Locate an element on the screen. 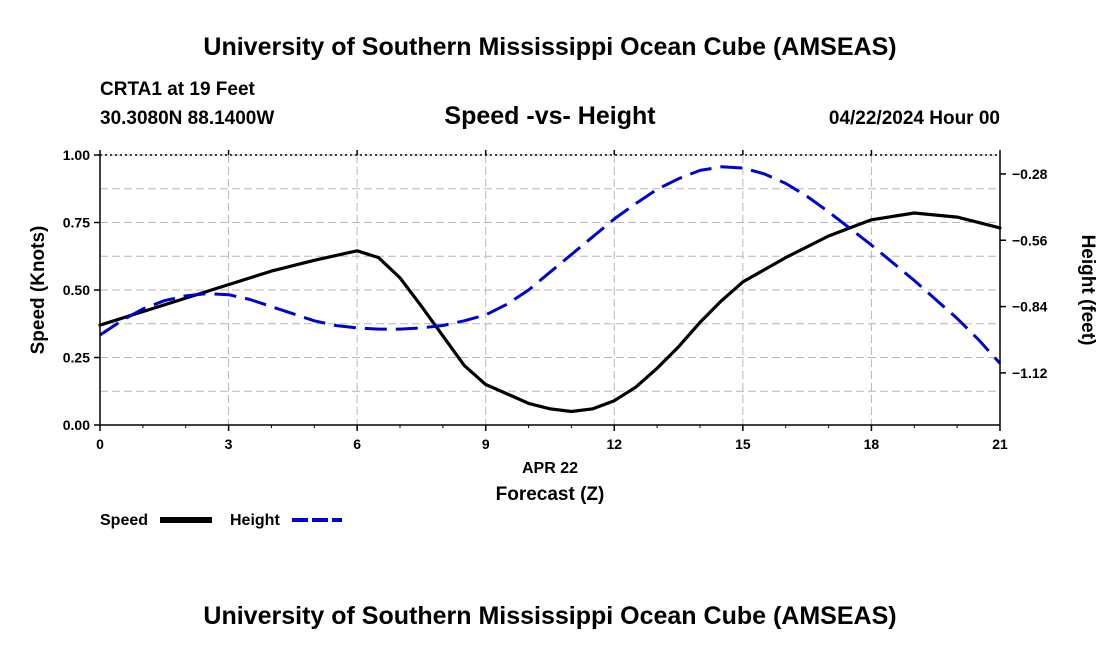 The height and width of the screenshot is (650, 1100). y-right-tick-label: −1.12 is located at coordinates (1030, 373).